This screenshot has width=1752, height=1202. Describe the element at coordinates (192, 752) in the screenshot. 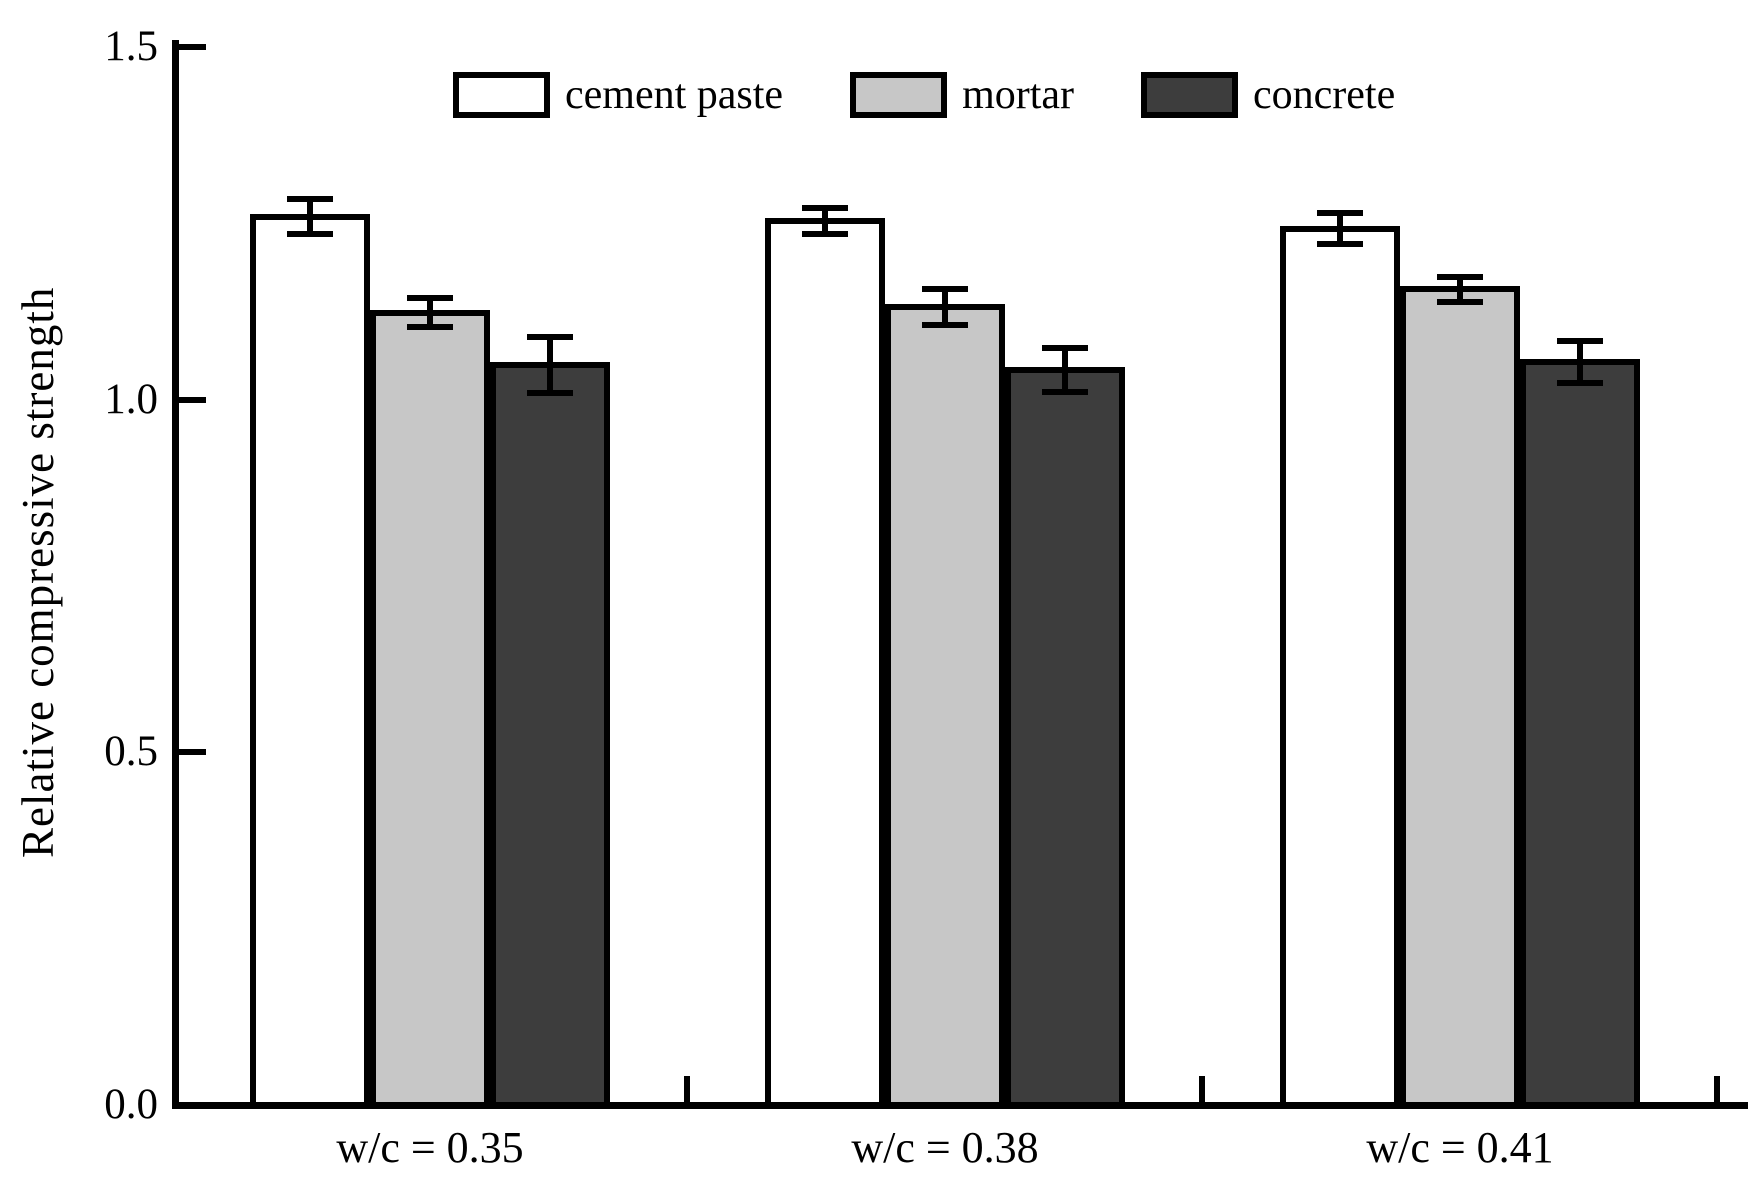

I see `y-tick-0.5` at that location.